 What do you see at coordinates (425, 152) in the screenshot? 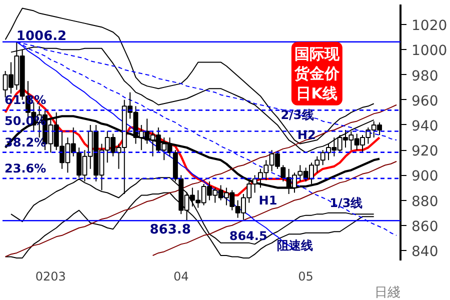
I see `y-tick-label: 920` at bounding box center [425, 152].